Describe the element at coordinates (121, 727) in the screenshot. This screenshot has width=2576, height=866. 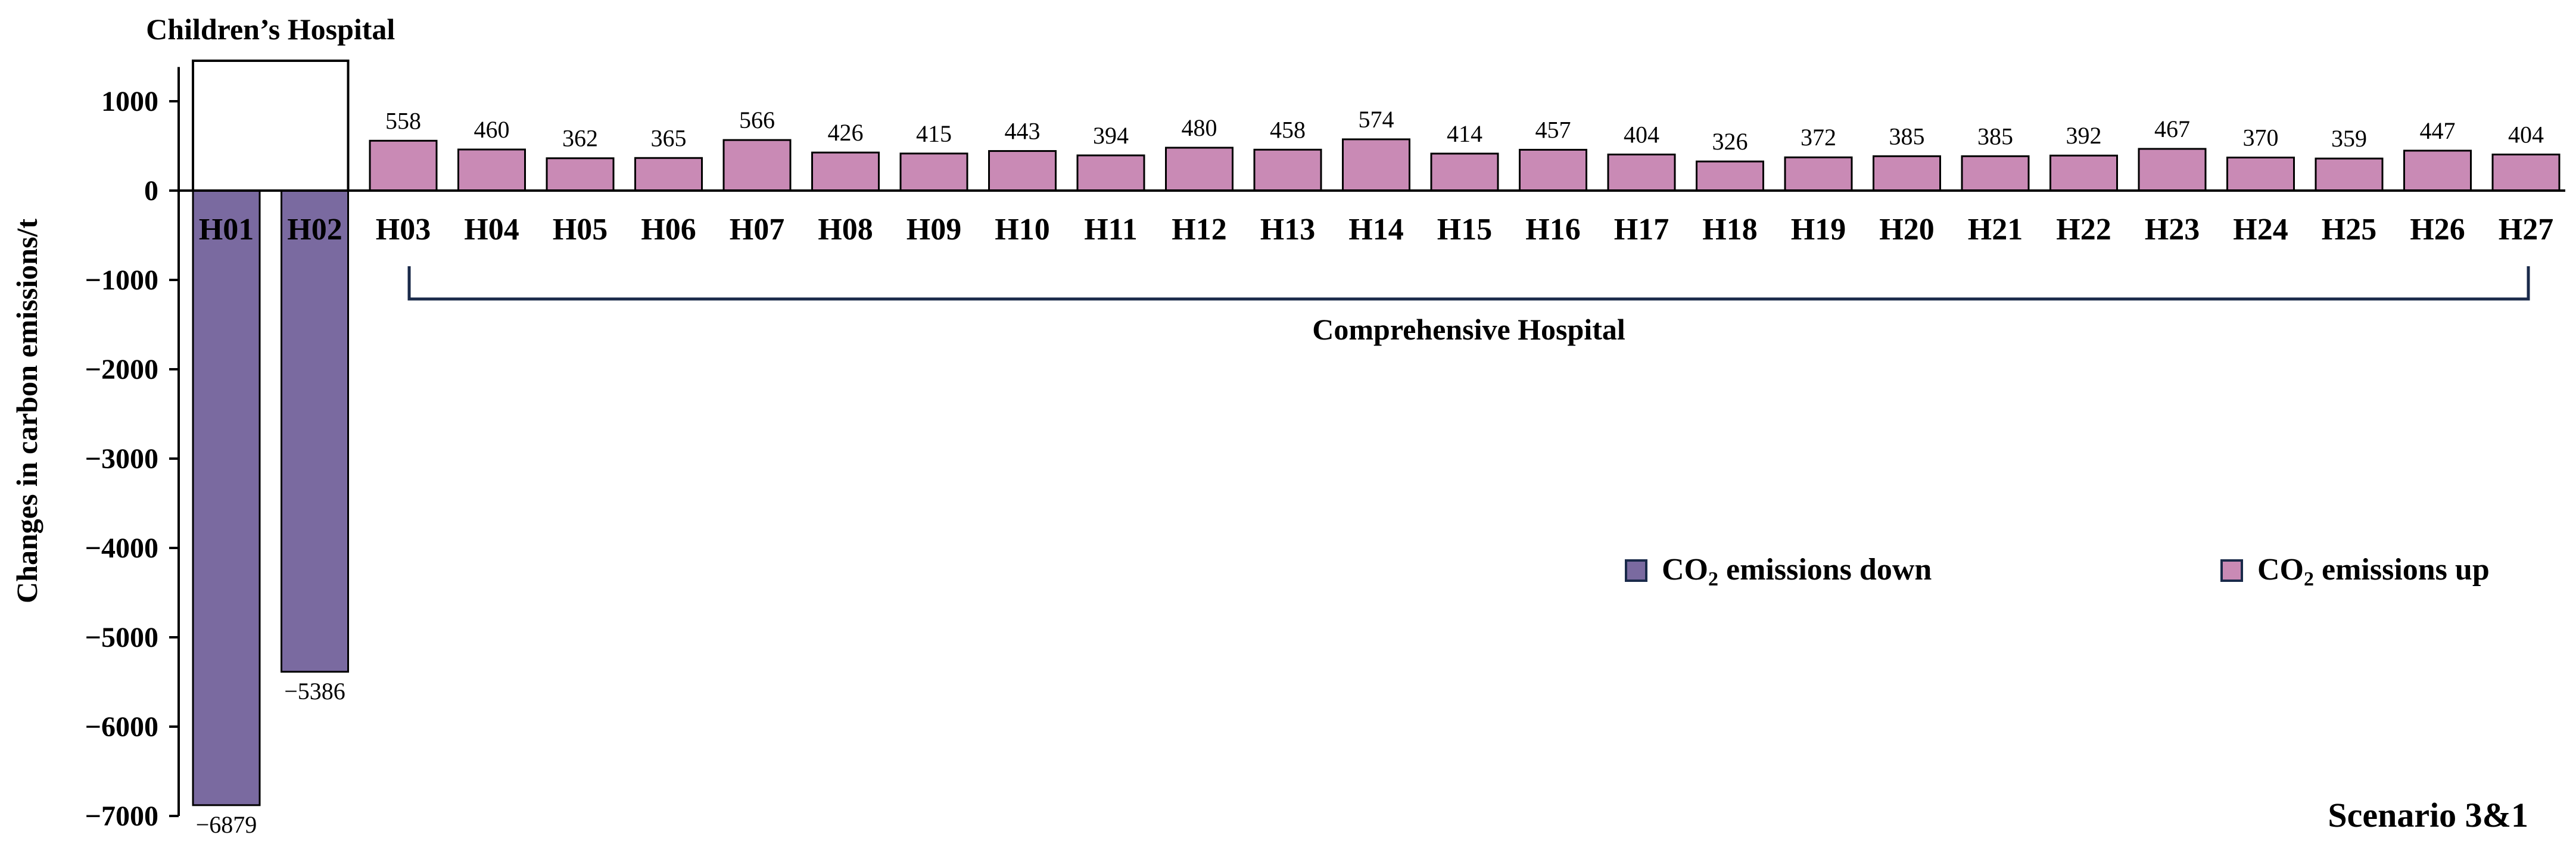
I see `y-tick-label: −6000` at that location.